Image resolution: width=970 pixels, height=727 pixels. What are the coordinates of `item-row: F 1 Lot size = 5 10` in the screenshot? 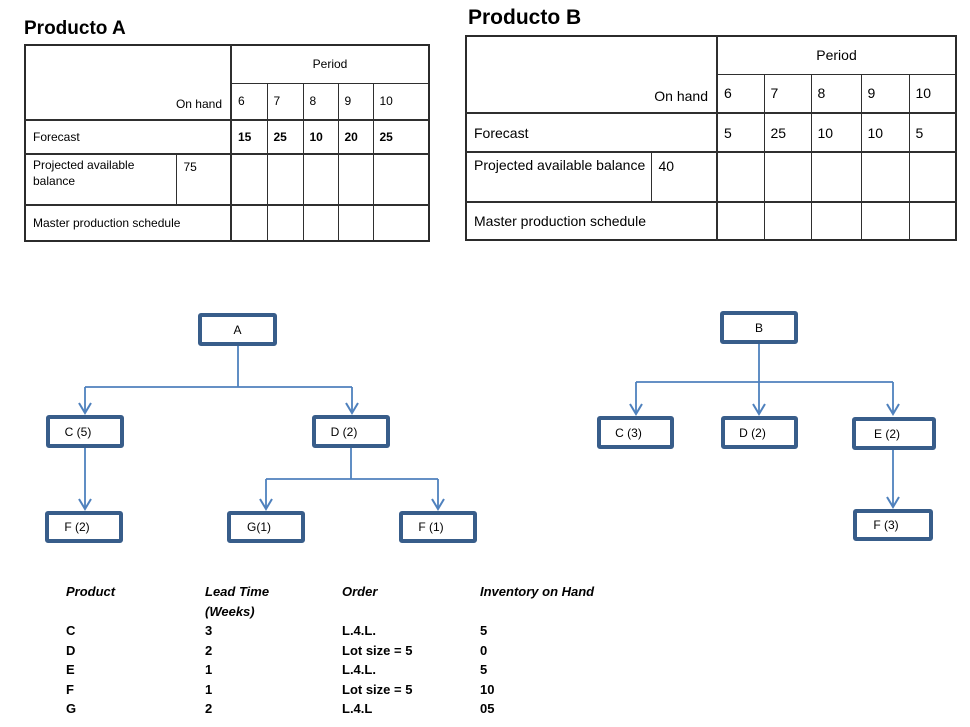 It's located at (358, 690).